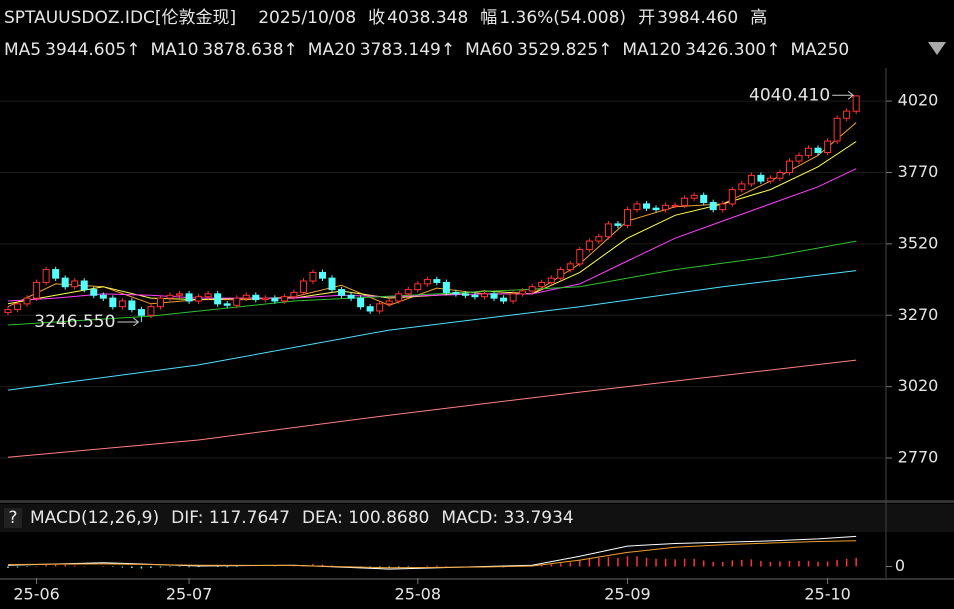 This screenshot has height=609, width=954. What do you see at coordinates (918, 171) in the screenshot?
I see `y-tick-label: 3770` at bounding box center [918, 171].